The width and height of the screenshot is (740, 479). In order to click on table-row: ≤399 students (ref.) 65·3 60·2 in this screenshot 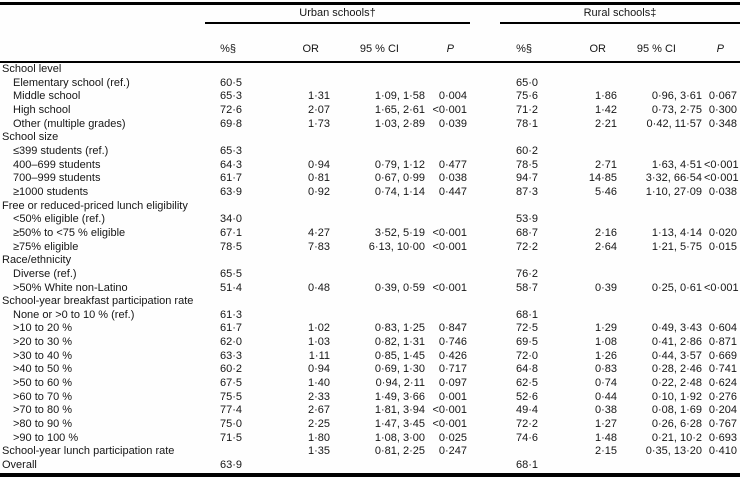, I will do `click(370, 152)`.